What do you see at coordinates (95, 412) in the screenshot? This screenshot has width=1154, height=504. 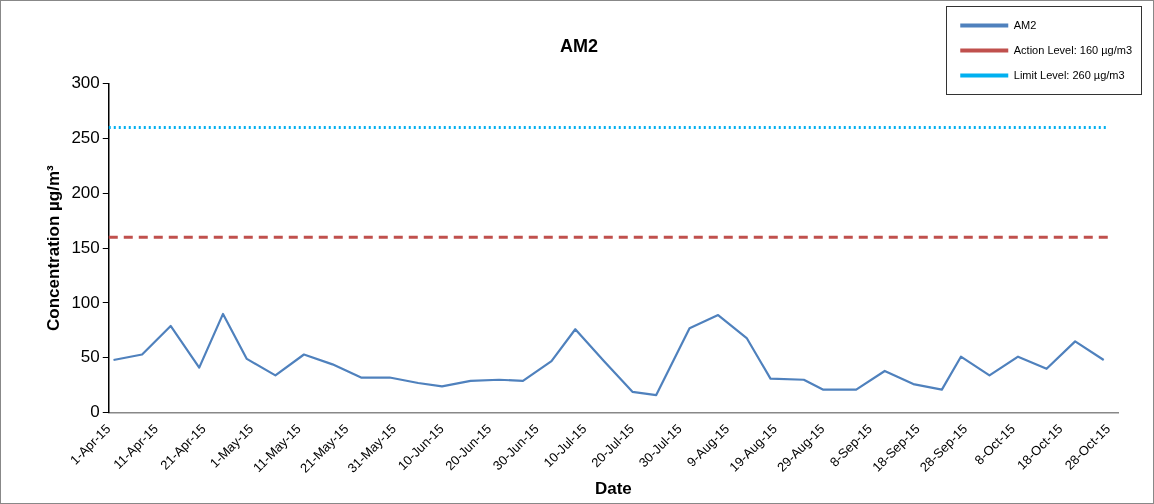 I see `y-tick-label: 0` at bounding box center [95, 412].